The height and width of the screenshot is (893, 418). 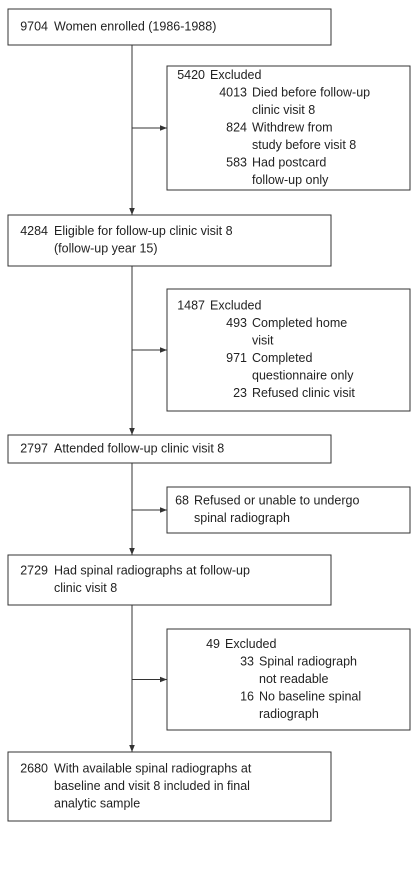 I want to click on box-text: analytic sample, so click(x=97, y=803).